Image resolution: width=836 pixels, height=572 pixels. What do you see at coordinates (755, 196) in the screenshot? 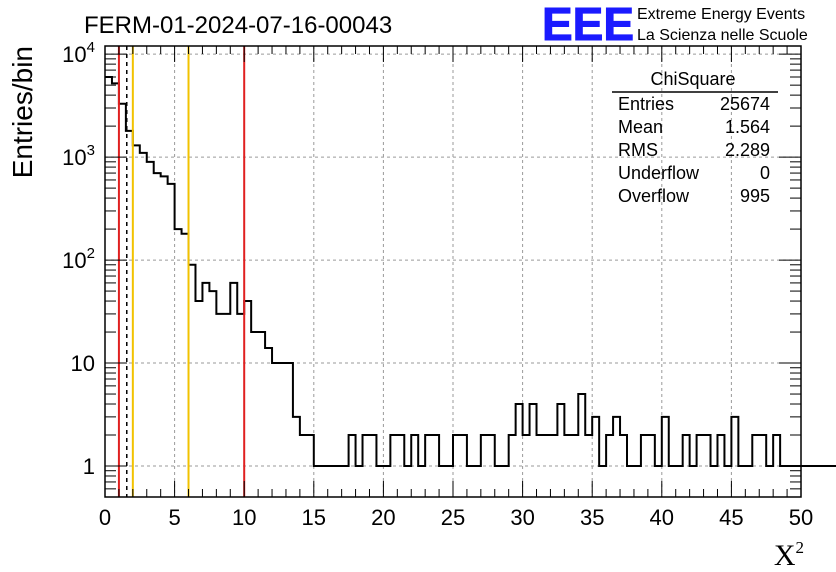
I see `stats-value-overflow: 995` at bounding box center [755, 196].